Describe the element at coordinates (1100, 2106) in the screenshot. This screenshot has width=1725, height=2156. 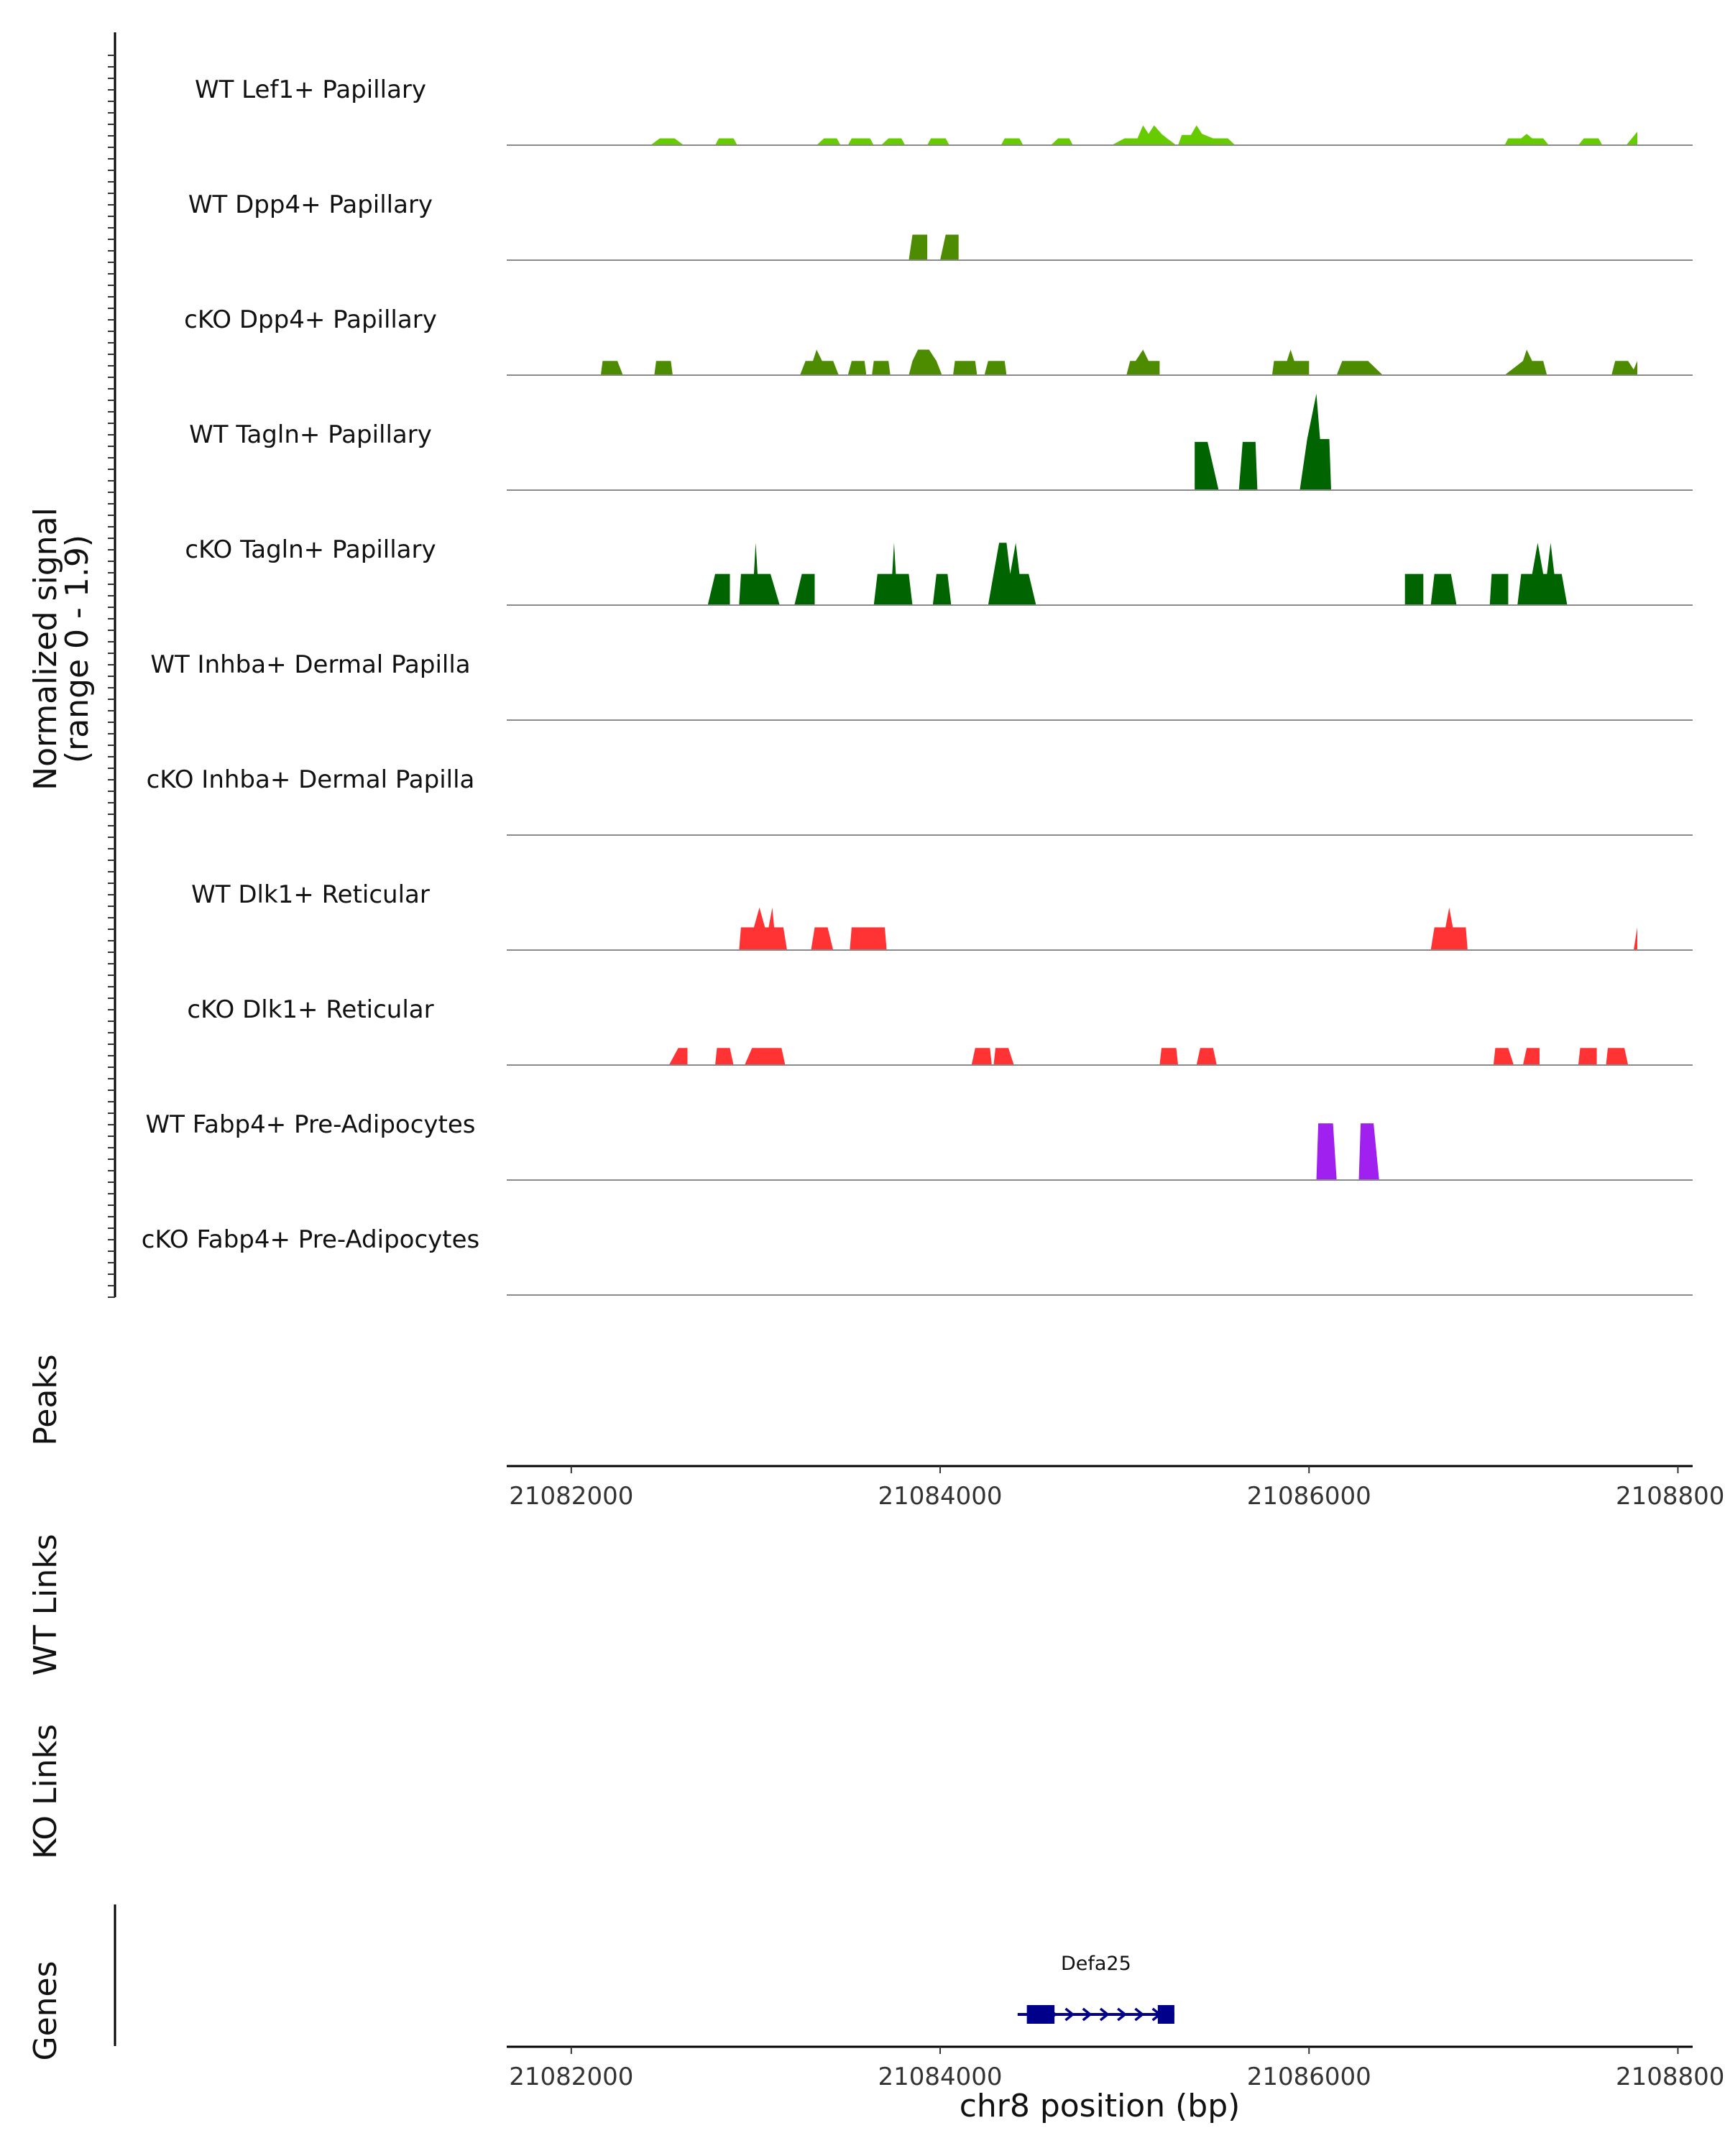
I see `x-axis-title: chr8 position (bp)` at that location.